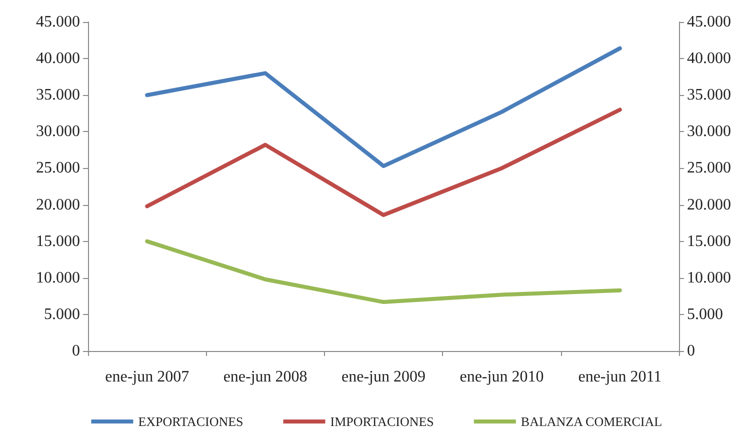  Describe the element at coordinates (709, 241) in the screenshot. I see `y2-tick-label: 15.000` at that location.